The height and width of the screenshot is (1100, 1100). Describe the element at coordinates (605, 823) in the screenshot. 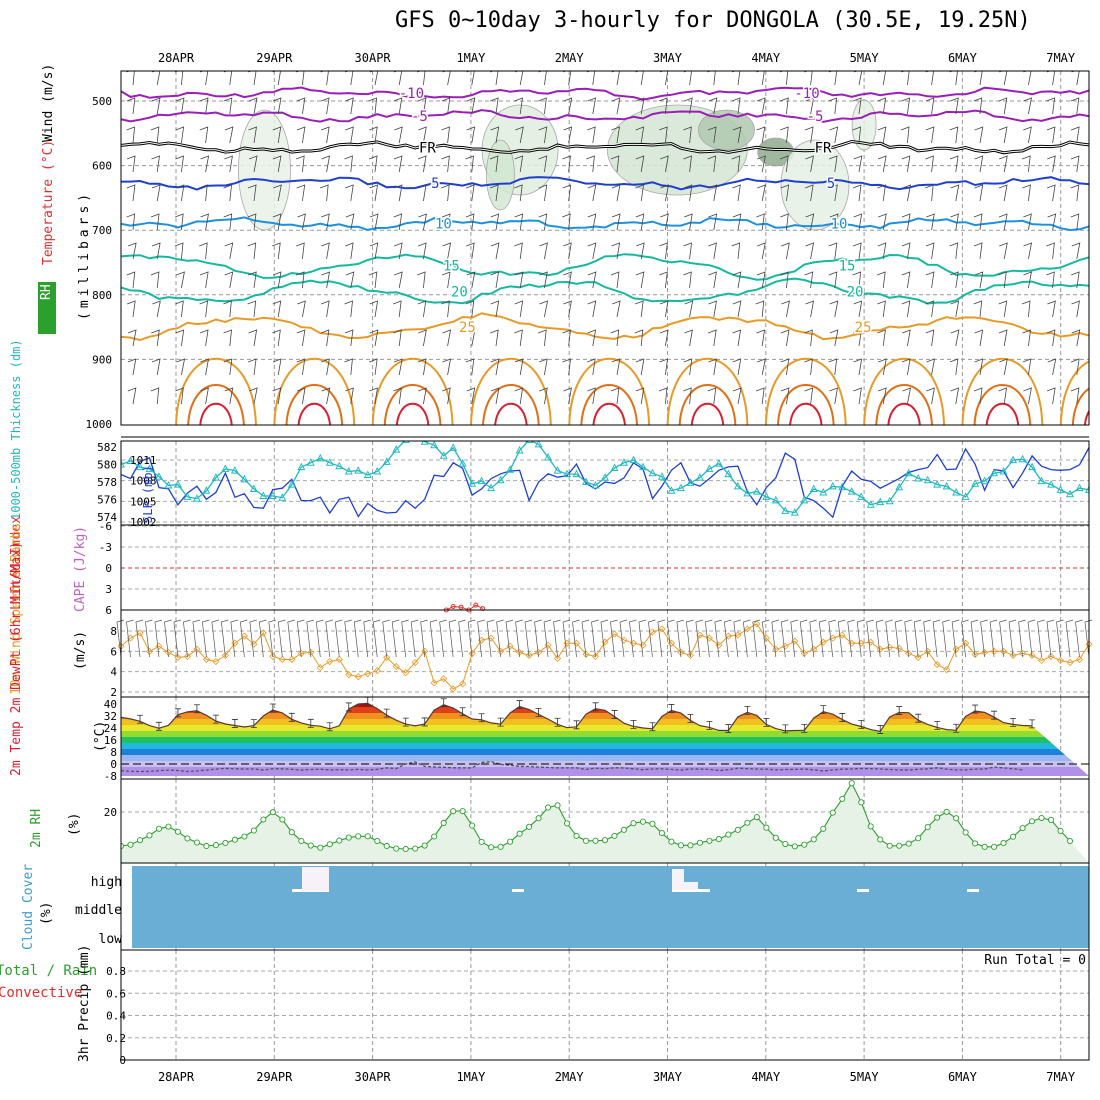

I see `rh-fill` at that location.